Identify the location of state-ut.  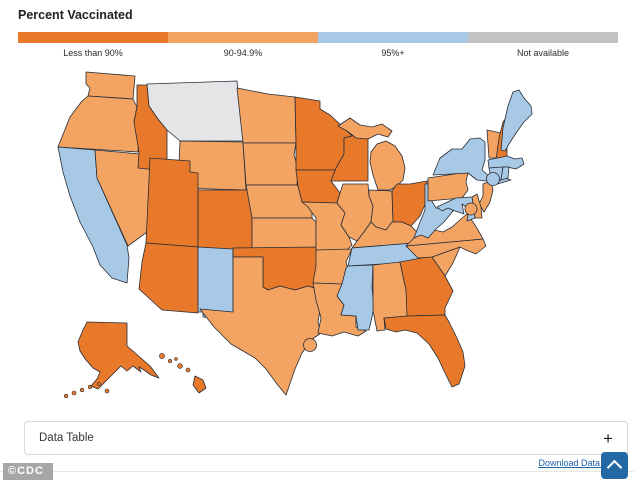
(172, 202).